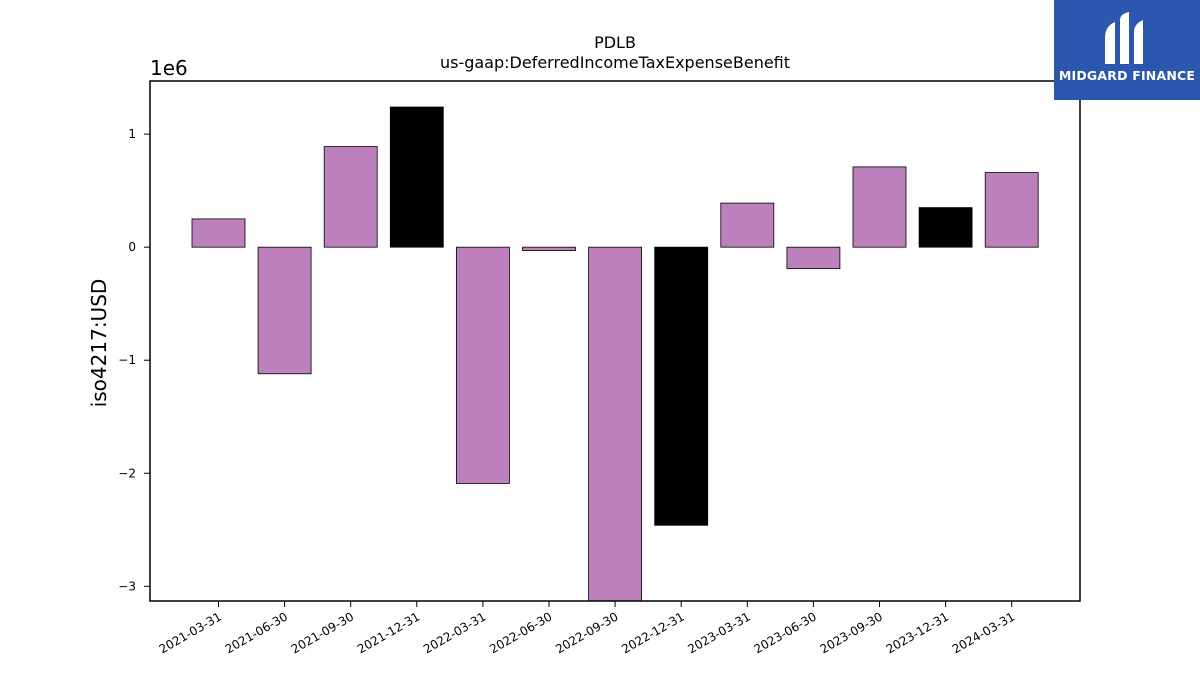 The width and height of the screenshot is (1200, 675). I want to click on x-tick-label: 2022-09-30, so click(586, 632).